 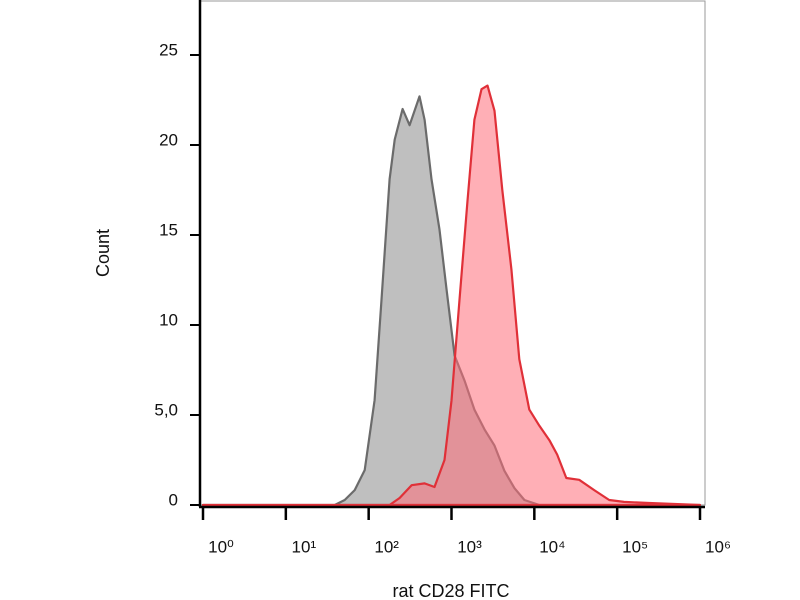 I want to click on x-tick-label: 10⁰, so click(x=221, y=546).